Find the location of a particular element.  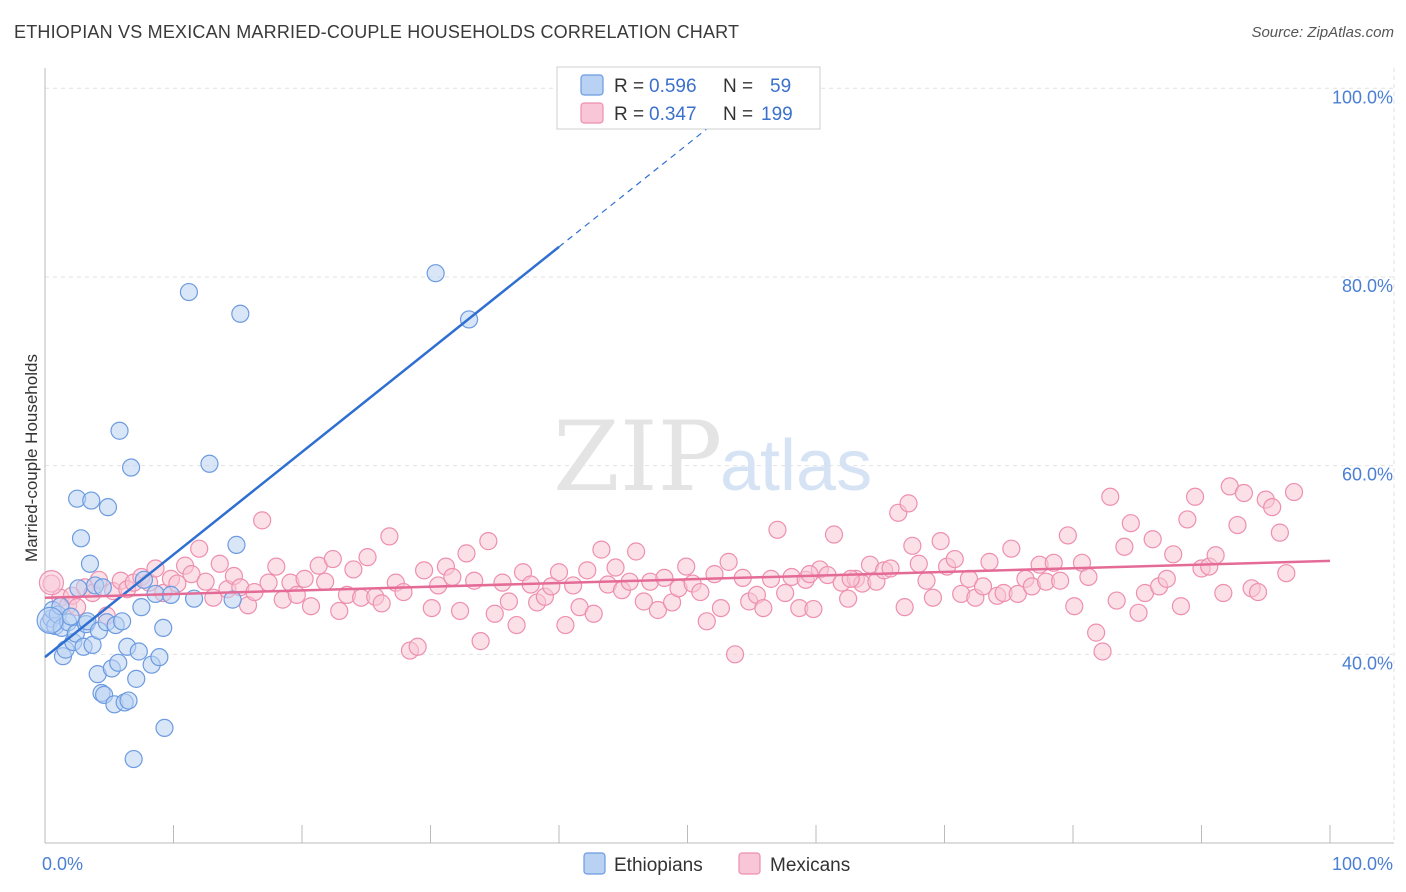

bottom-legend-mexicans: Mexicans is located at coordinates (810, 865).